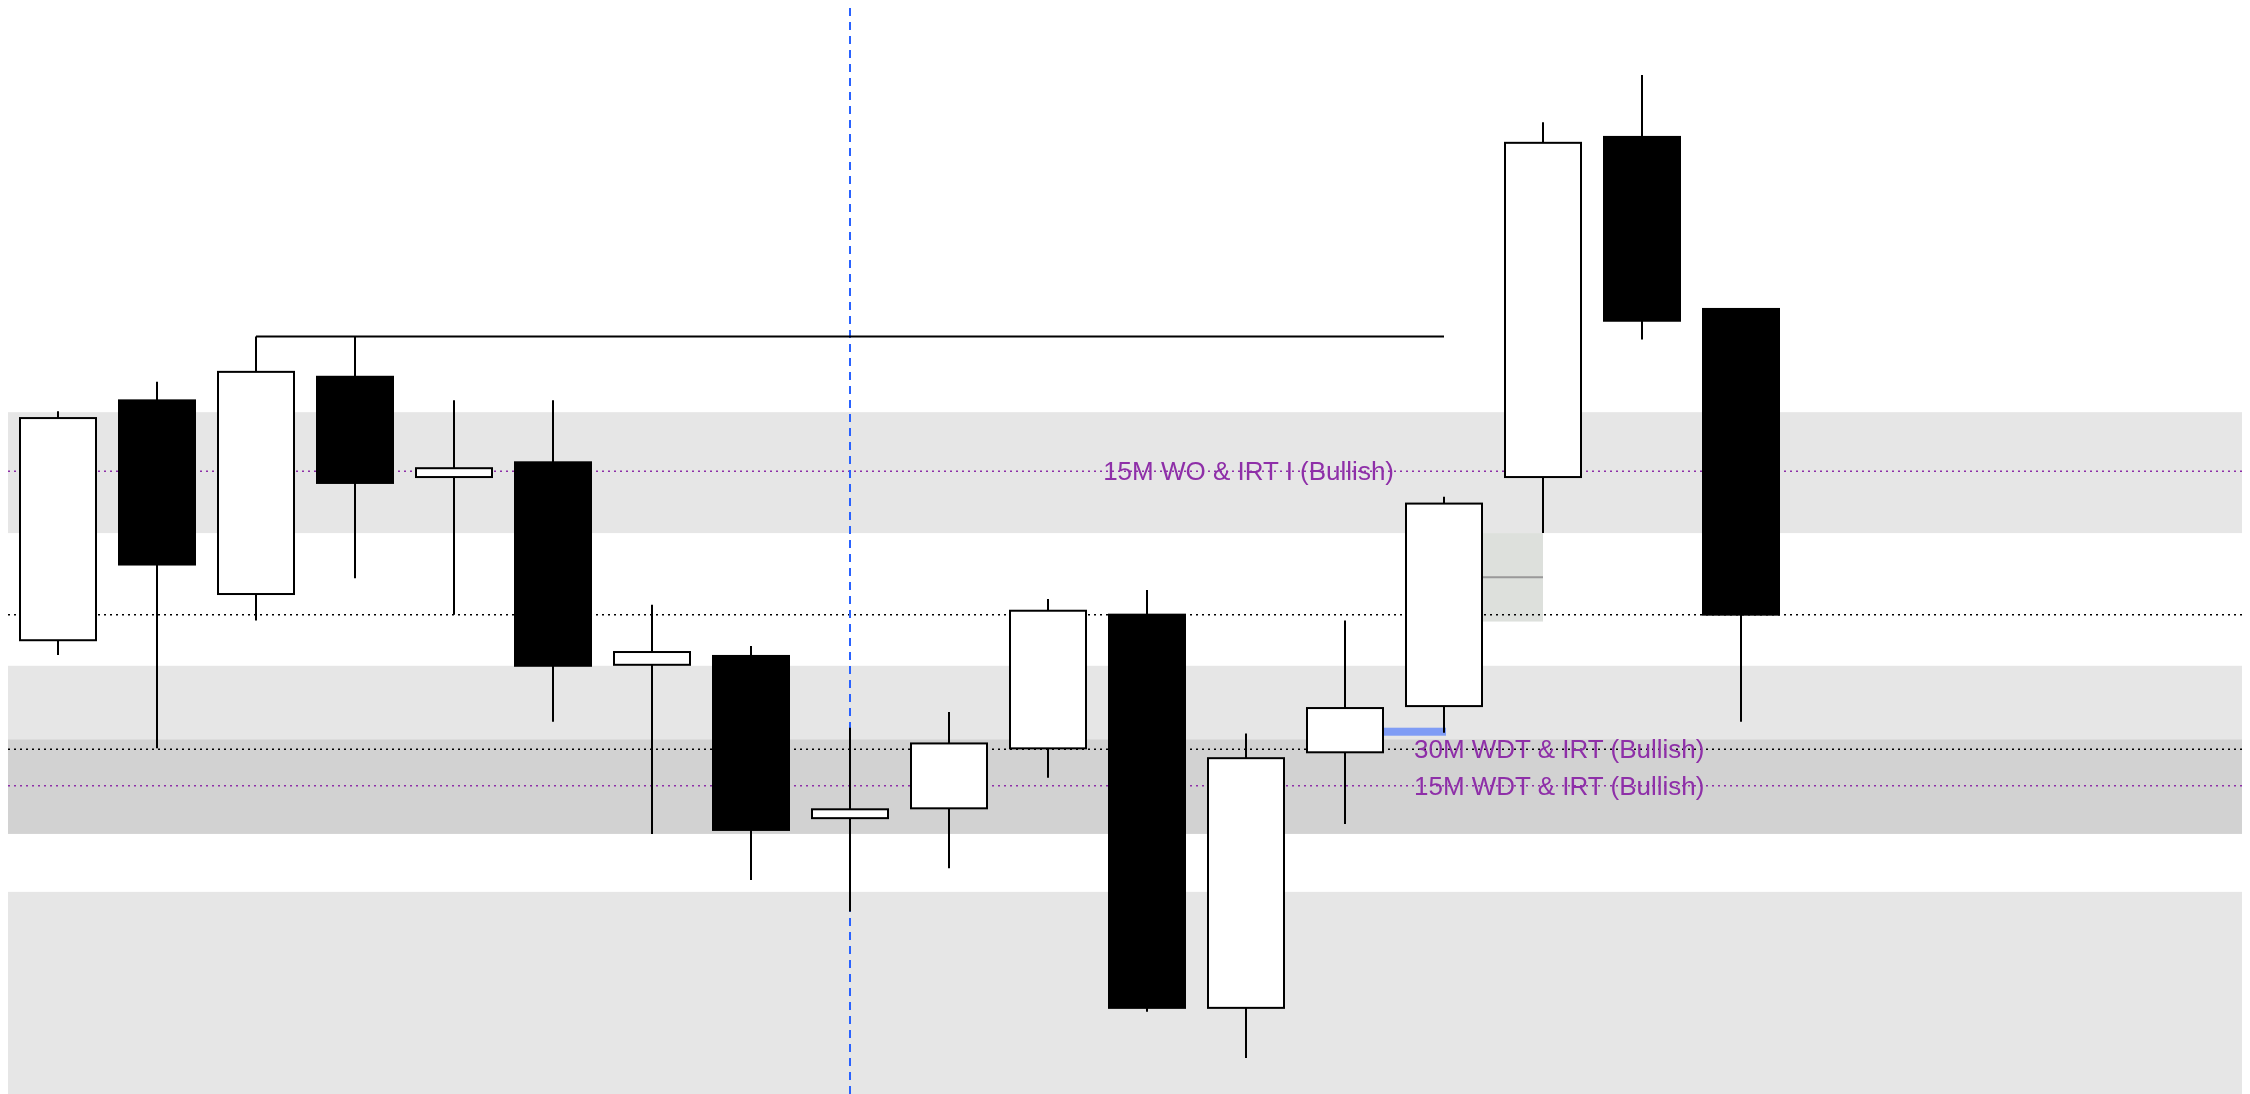 The height and width of the screenshot is (1094, 2250). Describe the element at coordinates (1248, 471) in the screenshot. I see `ref-line-label: 15M WO & IRT I (Bullish)` at that location.